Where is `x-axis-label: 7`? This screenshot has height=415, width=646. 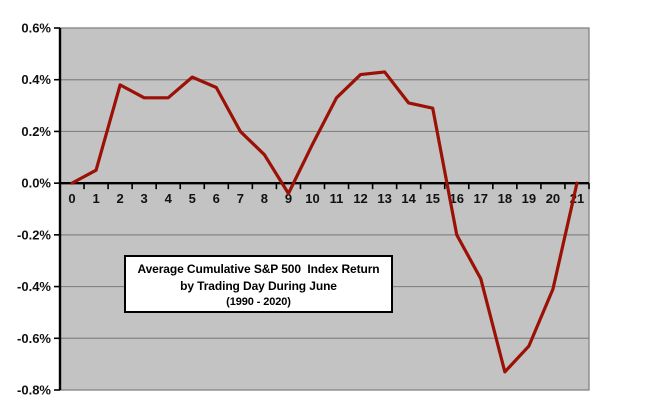 x-axis-label: 7 is located at coordinates (240, 198).